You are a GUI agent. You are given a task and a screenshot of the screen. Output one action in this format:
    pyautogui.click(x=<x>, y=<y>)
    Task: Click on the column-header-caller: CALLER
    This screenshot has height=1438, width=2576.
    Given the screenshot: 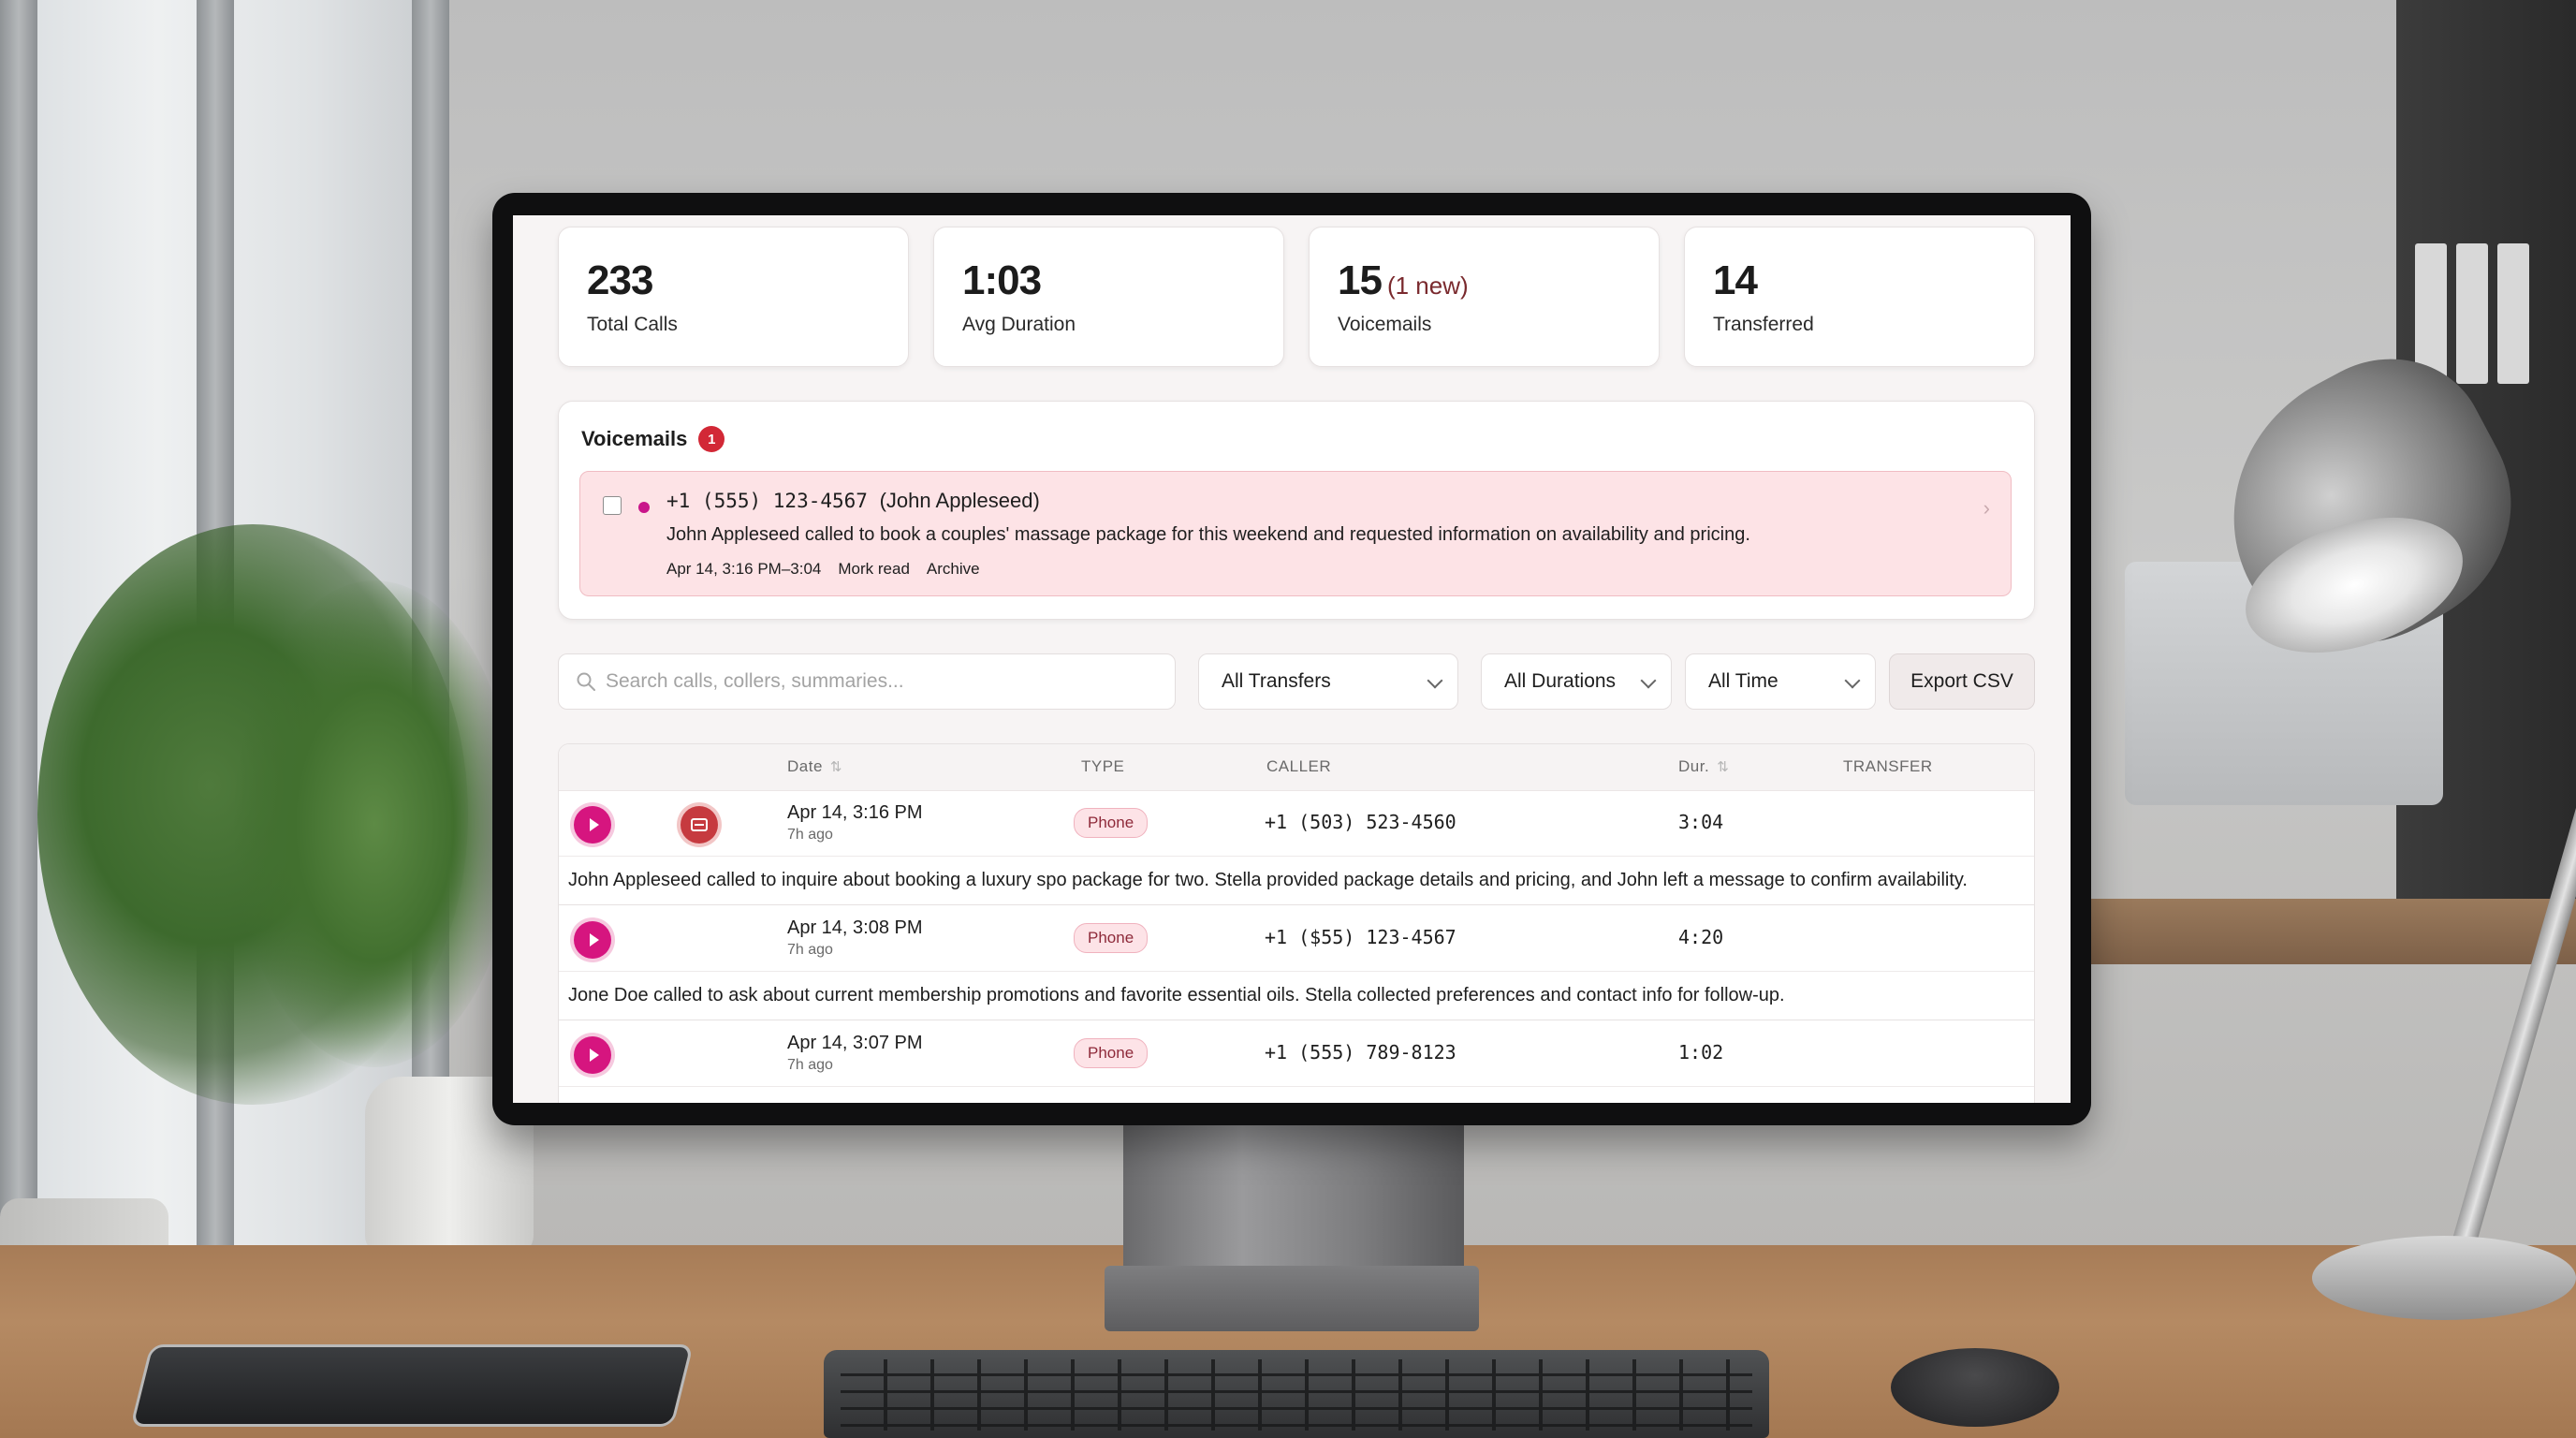 What is the action you would take?
    pyautogui.click(x=1298, y=766)
    